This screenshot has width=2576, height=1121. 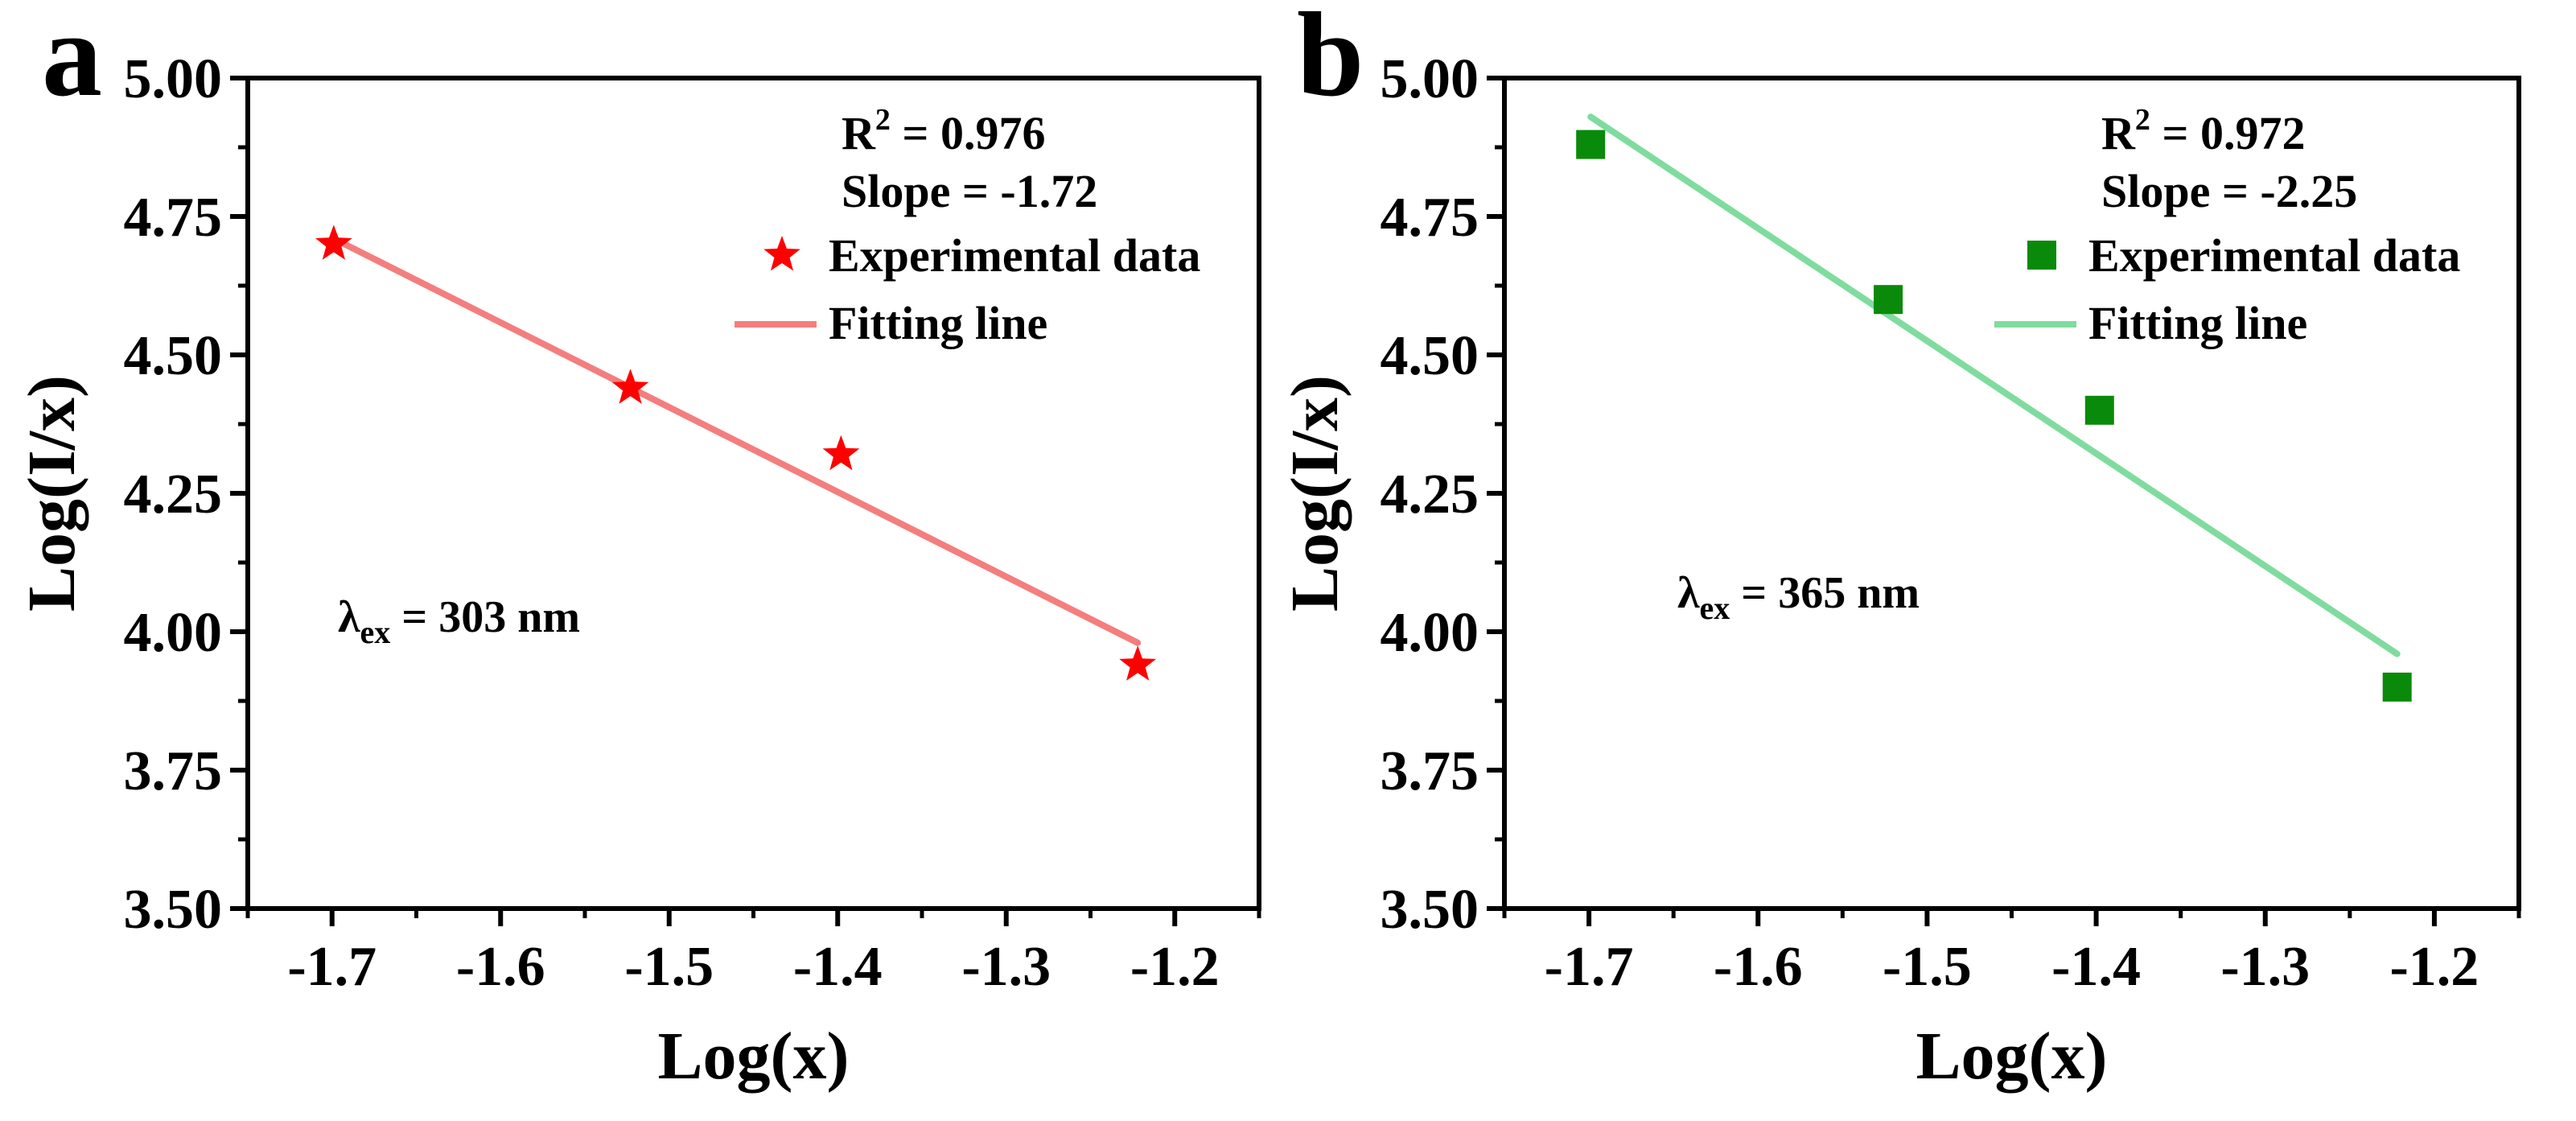 I want to click on excitation-annotation: λex = 365 nm, so click(x=1798, y=597).